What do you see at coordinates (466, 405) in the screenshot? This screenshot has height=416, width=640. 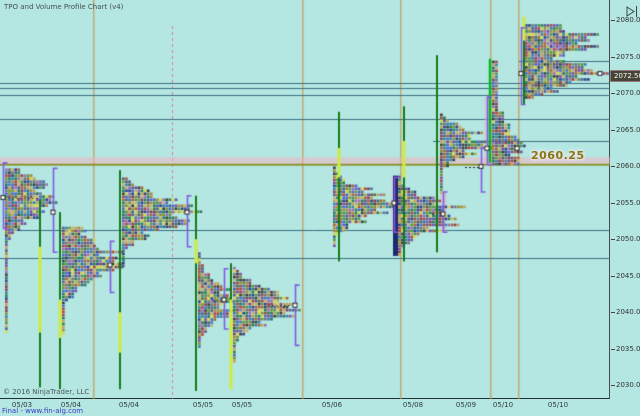 I see `date-label: 05/09` at bounding box center [466, 405].